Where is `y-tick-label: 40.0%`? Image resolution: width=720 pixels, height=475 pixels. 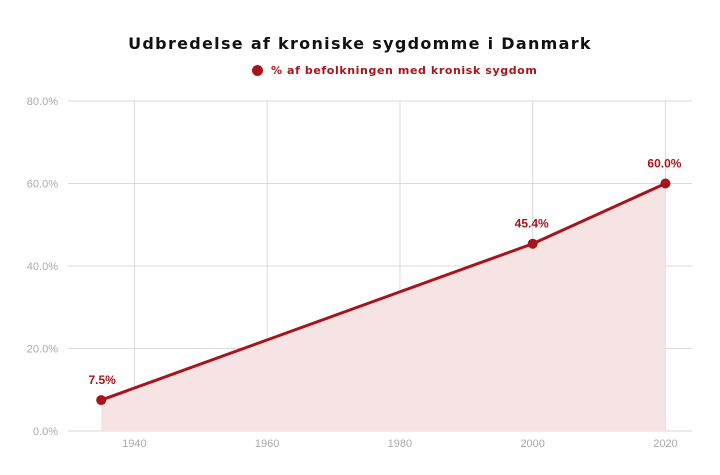
y-tick-label: 40.0% is located at coordinates (42, 267).